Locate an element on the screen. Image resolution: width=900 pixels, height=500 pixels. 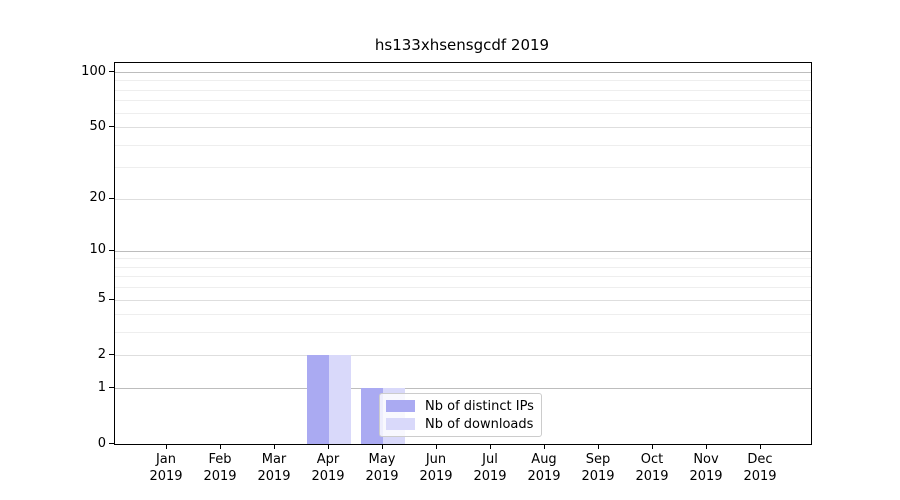
grid-line-y2 is located at coordinates (463, 356).